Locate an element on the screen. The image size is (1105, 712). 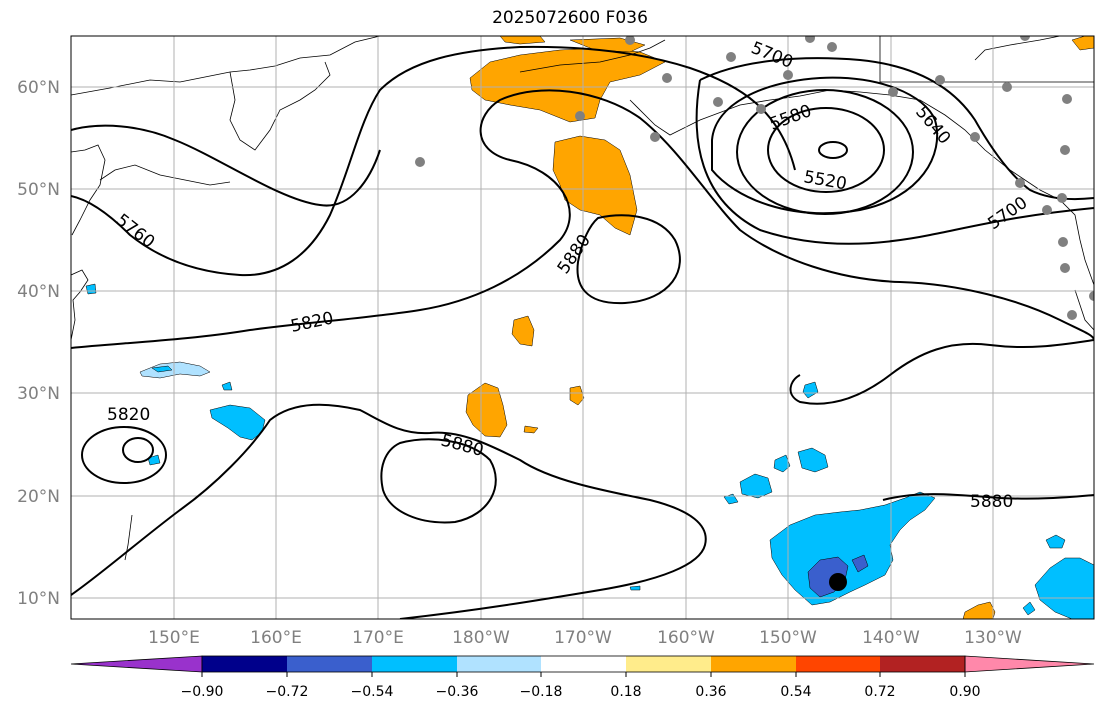
colorbar-tick-label: −0.36 is located at coordinates (457, 692).